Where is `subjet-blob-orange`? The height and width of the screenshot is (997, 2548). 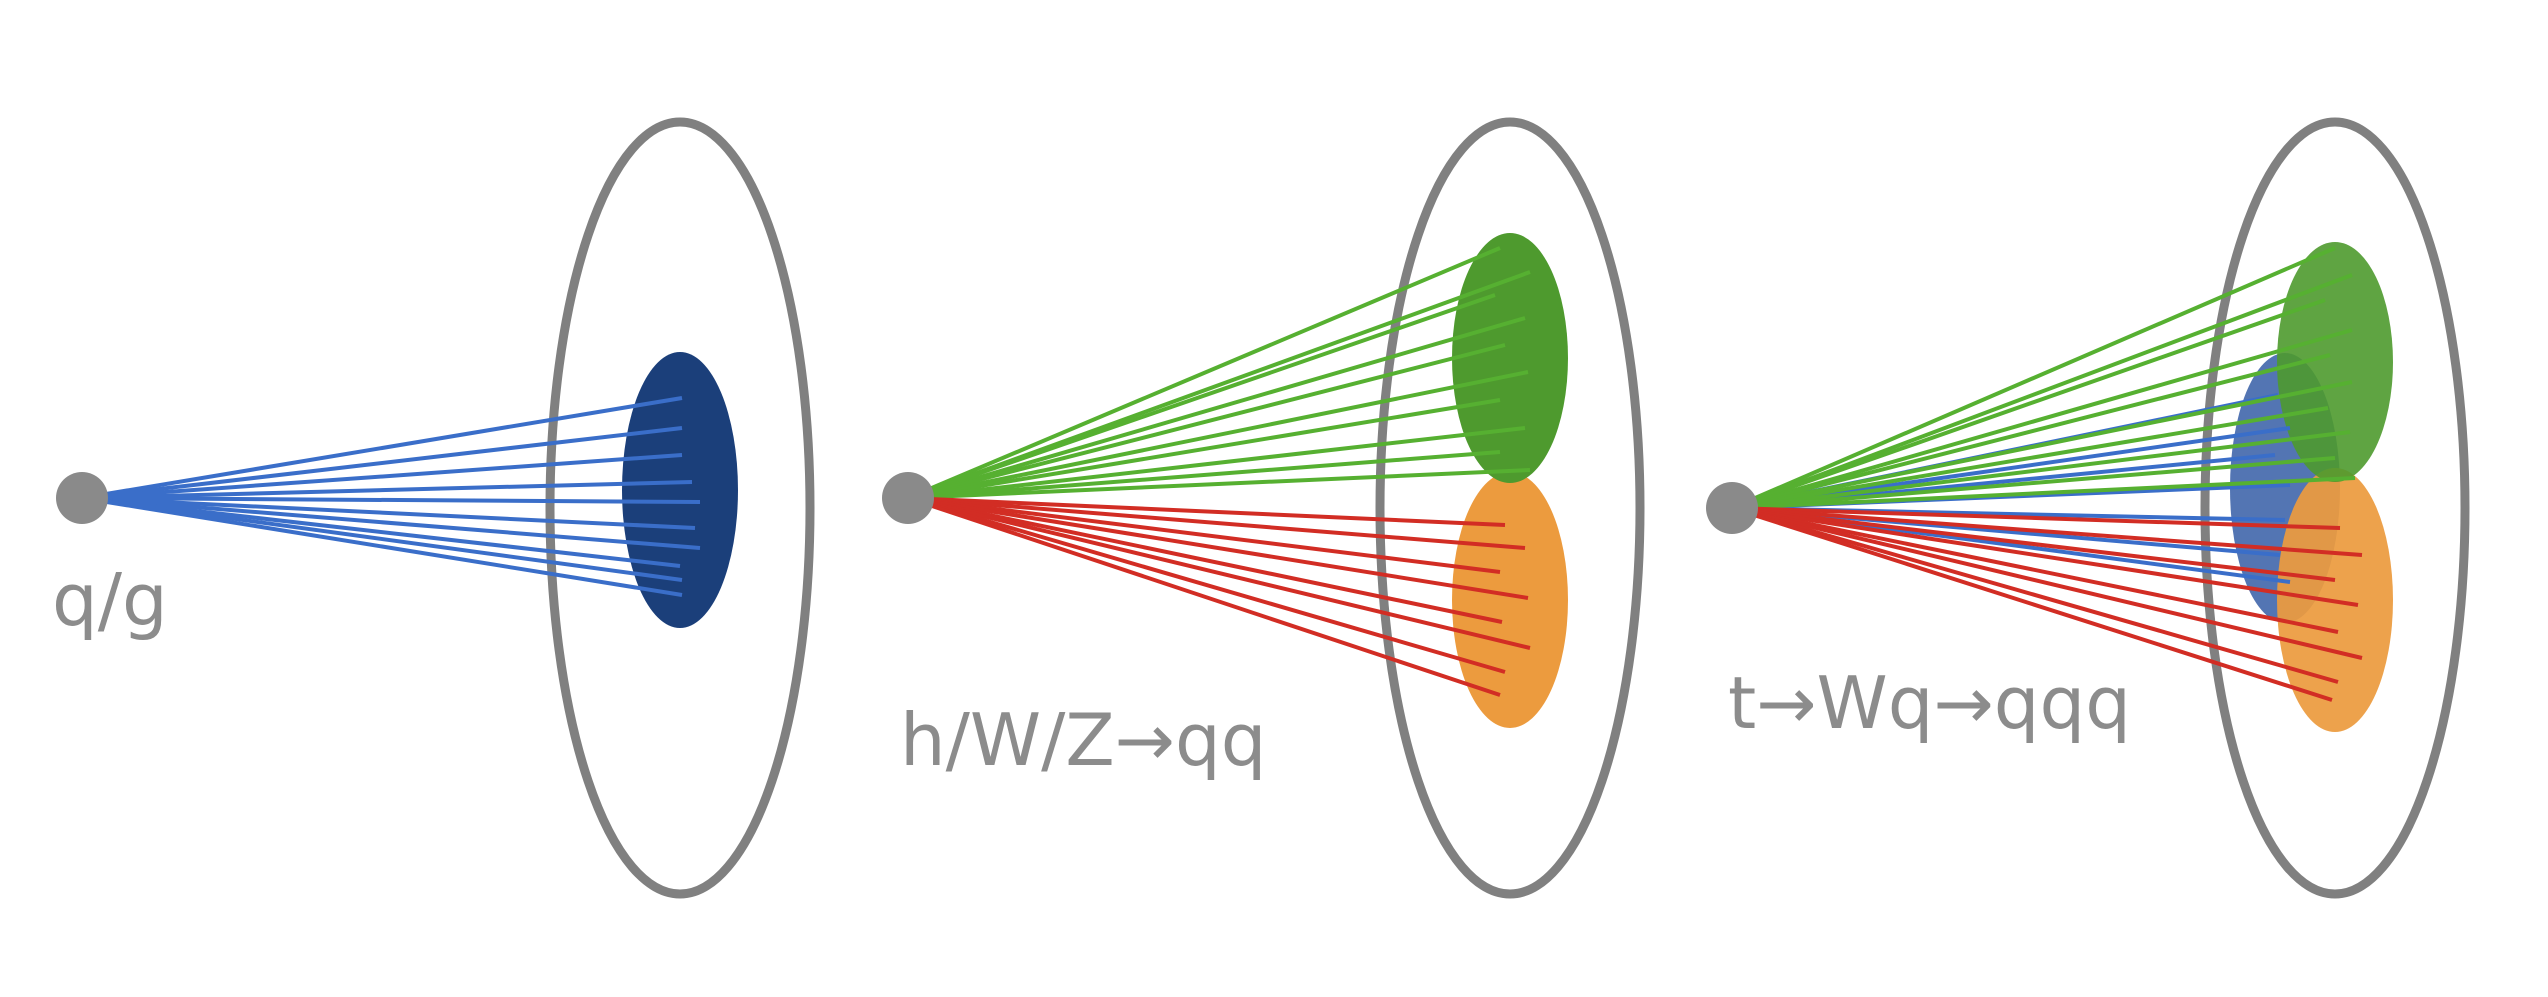 subjet-blob-orange is located at coordinates (1510, 600).